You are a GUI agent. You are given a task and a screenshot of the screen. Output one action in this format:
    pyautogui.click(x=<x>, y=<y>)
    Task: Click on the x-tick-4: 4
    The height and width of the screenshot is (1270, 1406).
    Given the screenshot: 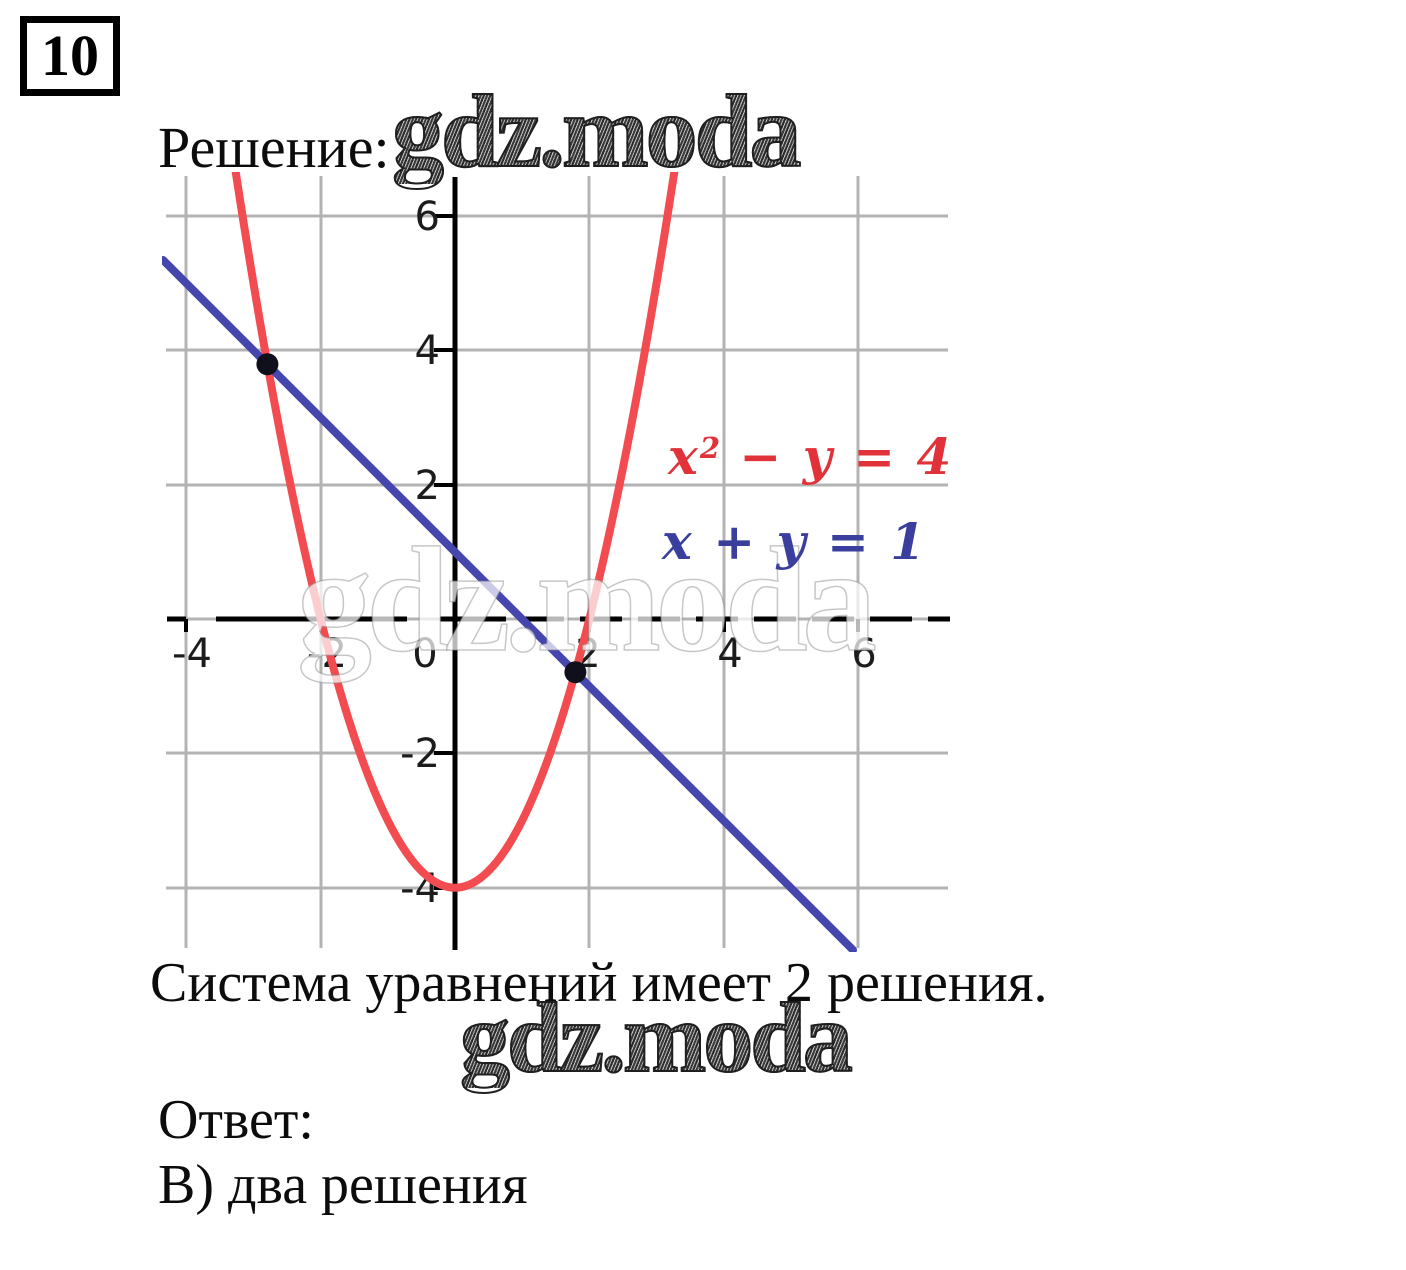 What is the action you would take?
    pyautogui.click(x=729, y=654)
    